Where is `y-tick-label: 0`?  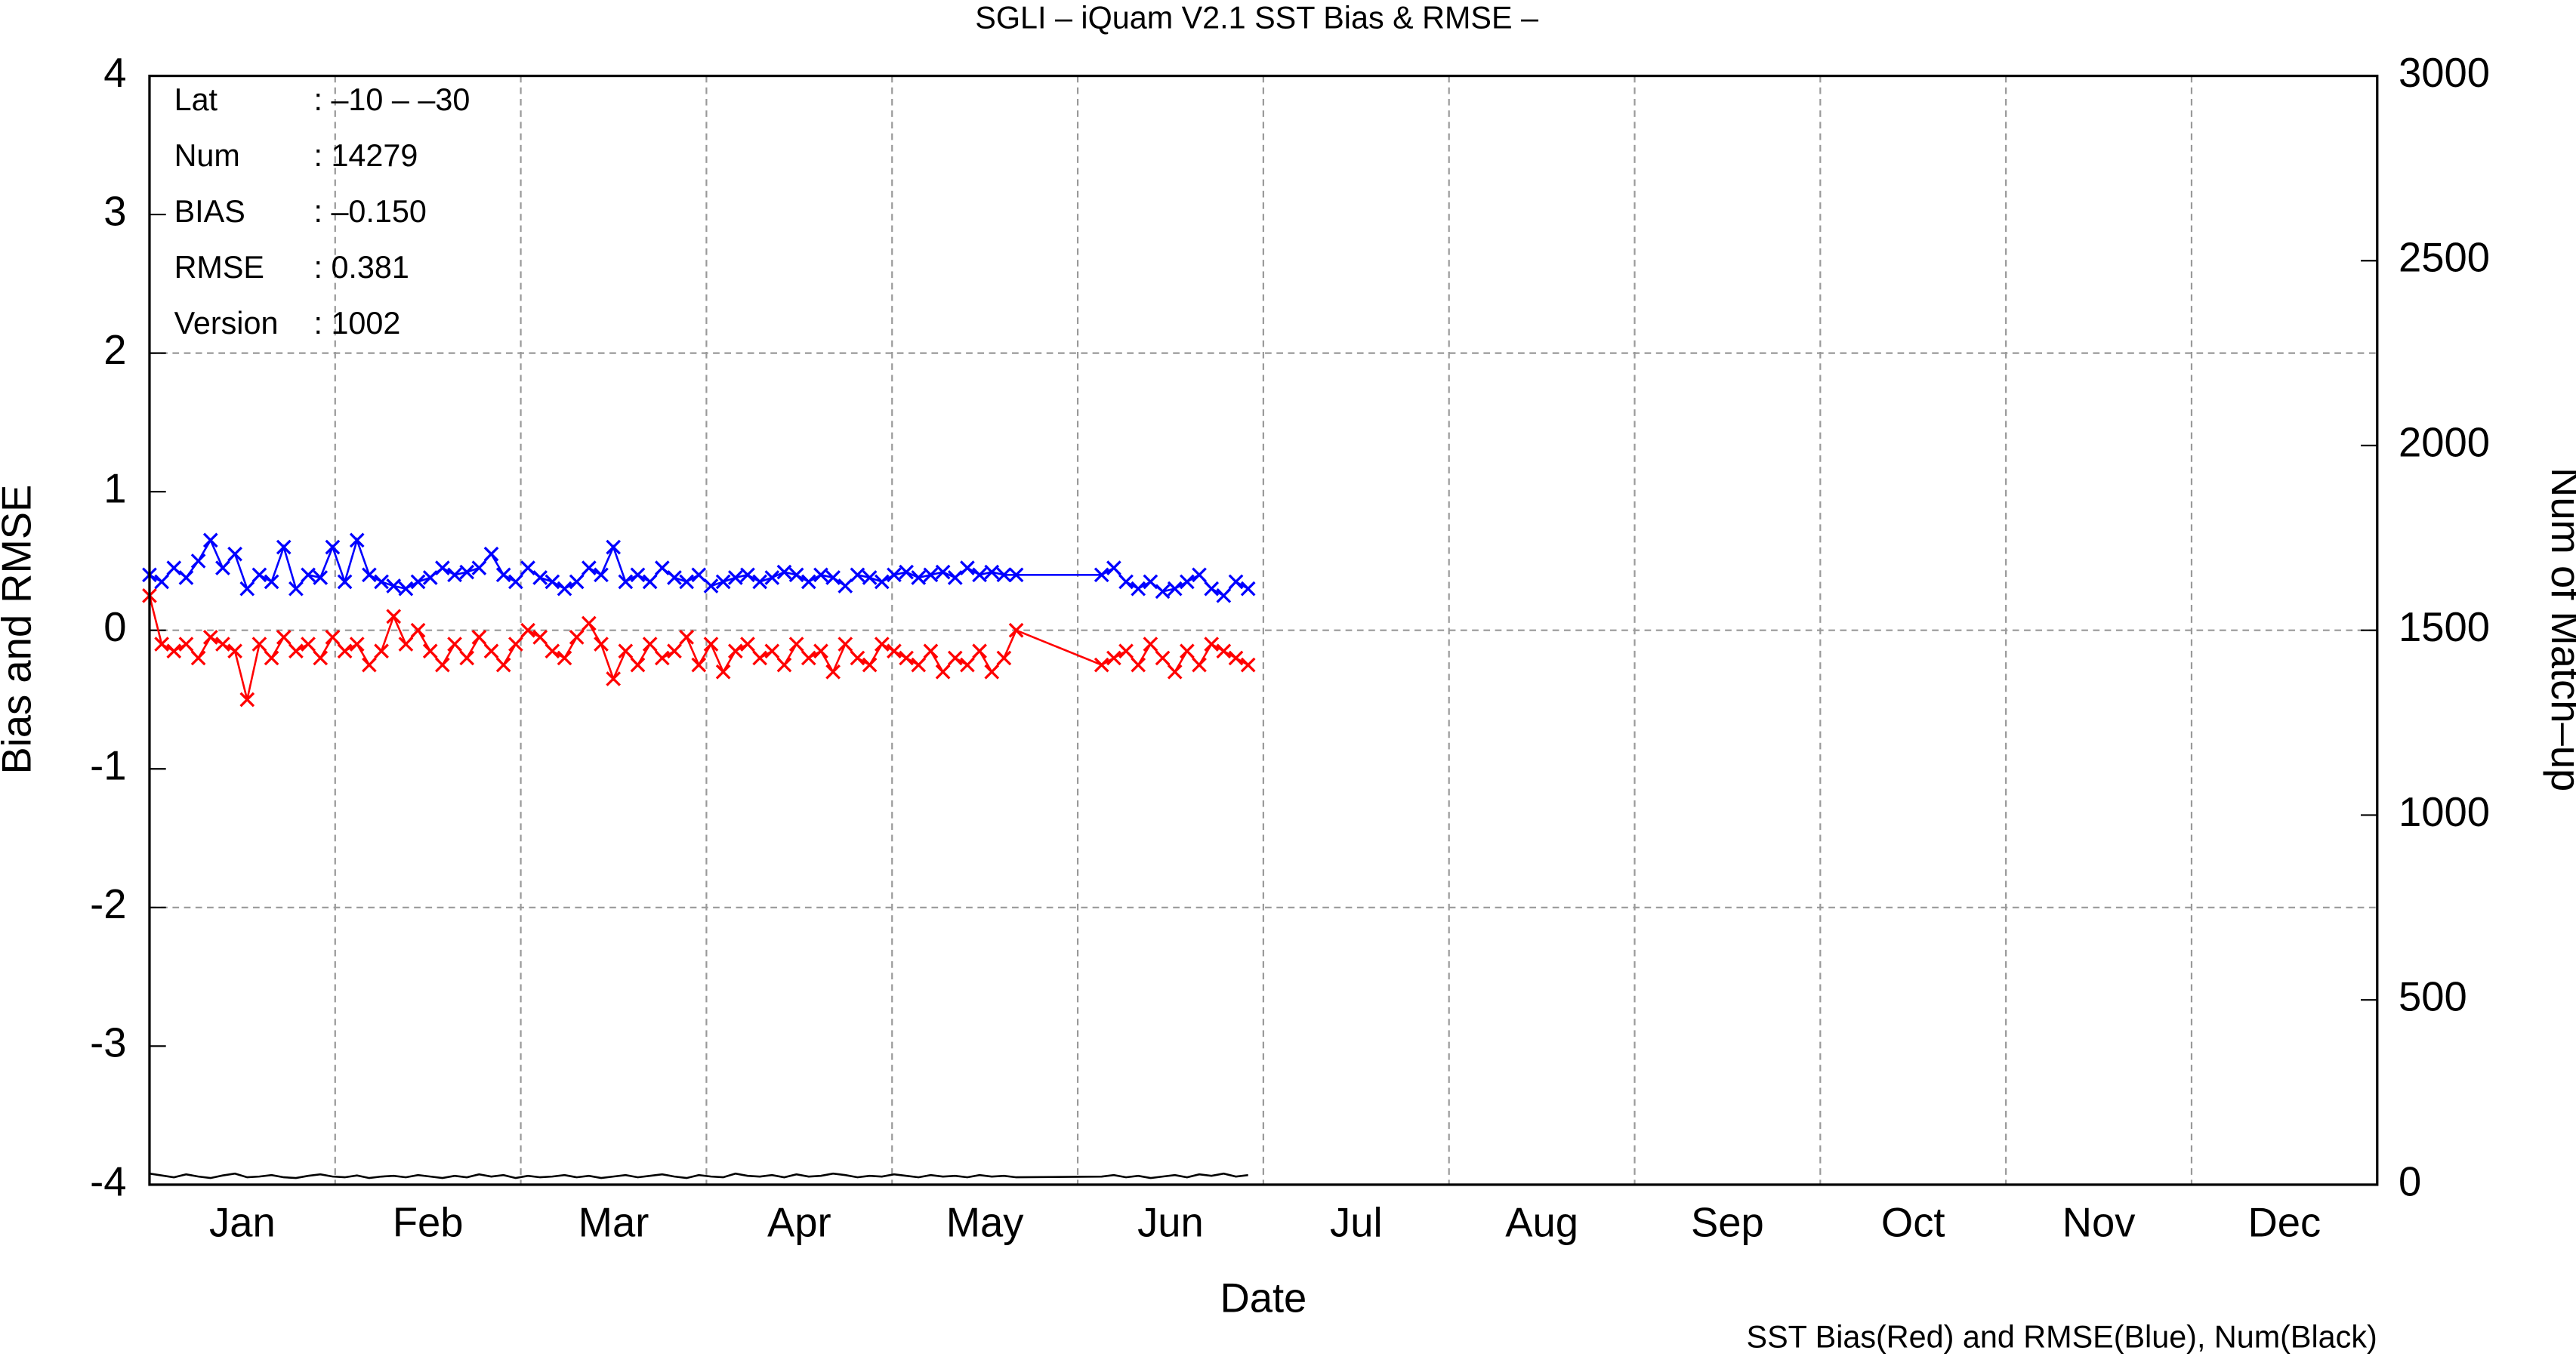
y-tick-label: 0 is located at coordinates (114, 627).